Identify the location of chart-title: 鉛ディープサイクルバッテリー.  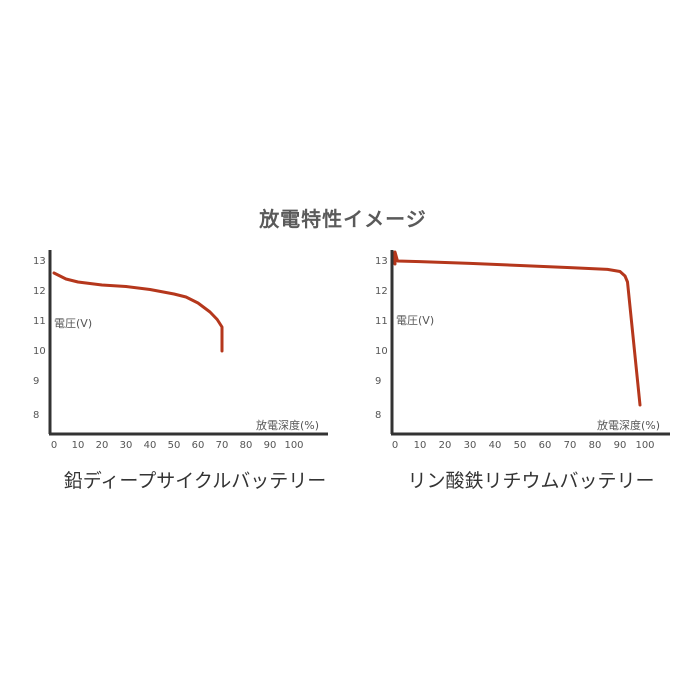
(195, 481).